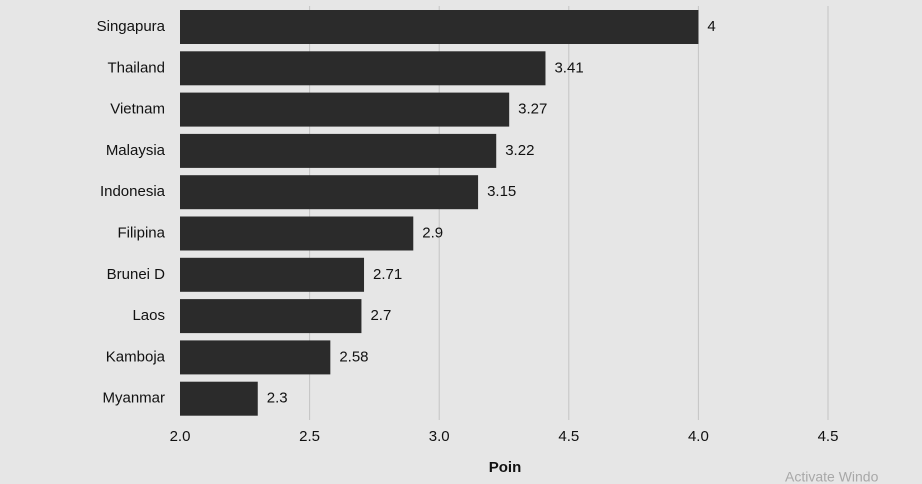 Image resolution: width=922 pixels, height=484 pixels. I want to click on y-tick-label: Thailand, so click(136, 67).